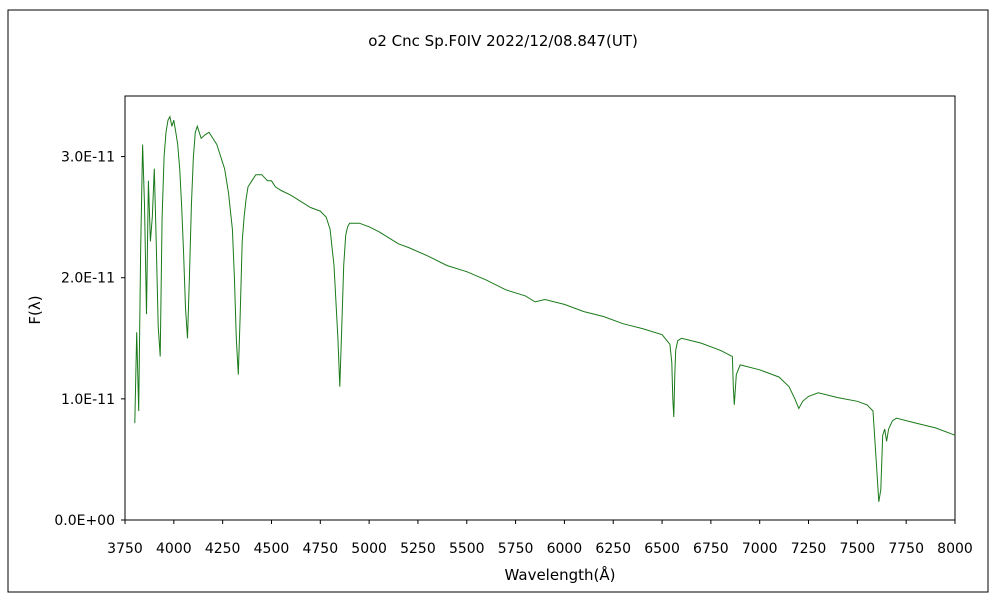 The height and width of the screenshot is (600, 1000). I want to click on x-axis-label: Wavelength(Å), so click(560, 574).